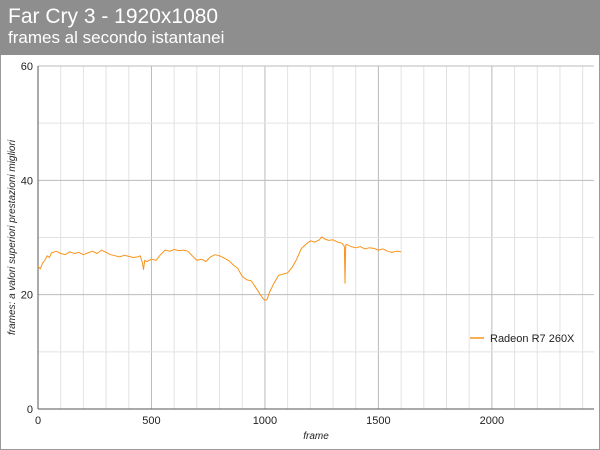  What do you see at coordinates (492, 421) in the screenshot?
I see `x-tick-label: 2000` at bounding box center [492, 421].